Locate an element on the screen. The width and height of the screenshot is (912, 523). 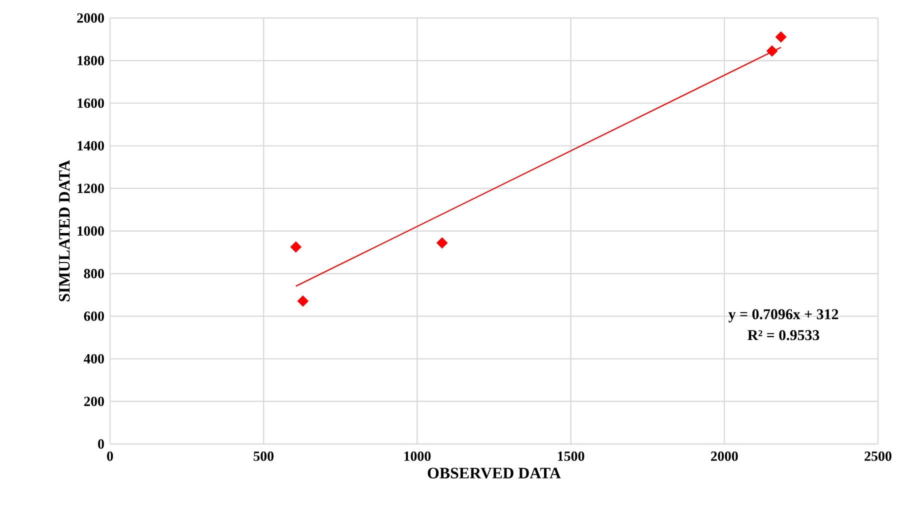
x-tick-label: 2000 is located at coordinates (724, 456).